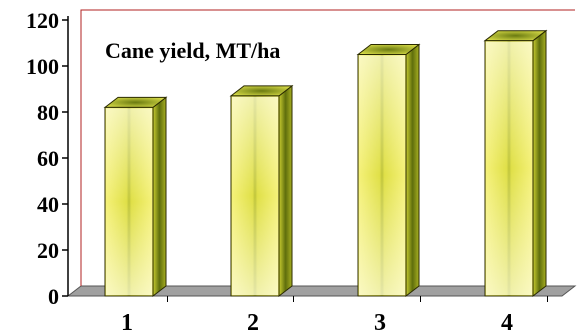 Image resolution: width=586 pixels, height=336 pixels. Describe the element at coordinates (42, 20) in the screenshot. I see `y-tick-label: 120` at that location.